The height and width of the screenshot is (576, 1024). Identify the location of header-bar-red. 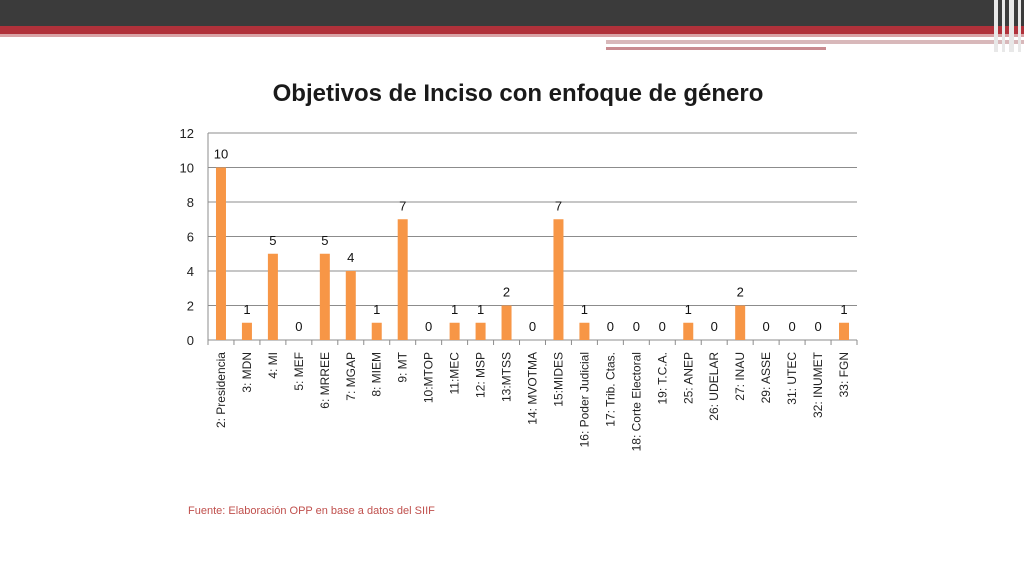
(512, 30).